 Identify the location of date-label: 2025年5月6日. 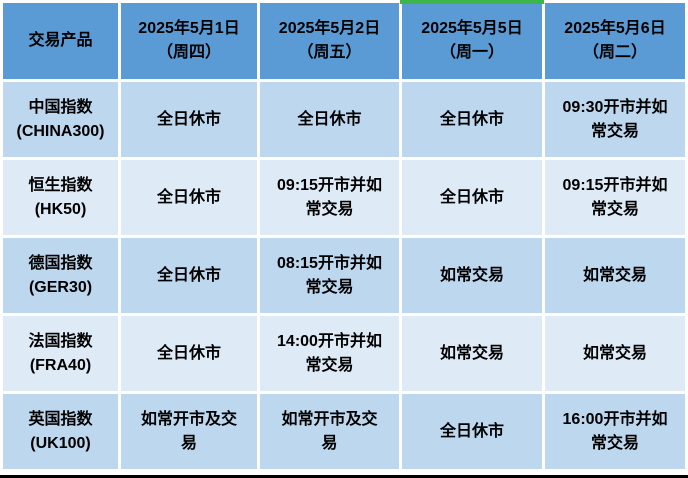
(615, 28).